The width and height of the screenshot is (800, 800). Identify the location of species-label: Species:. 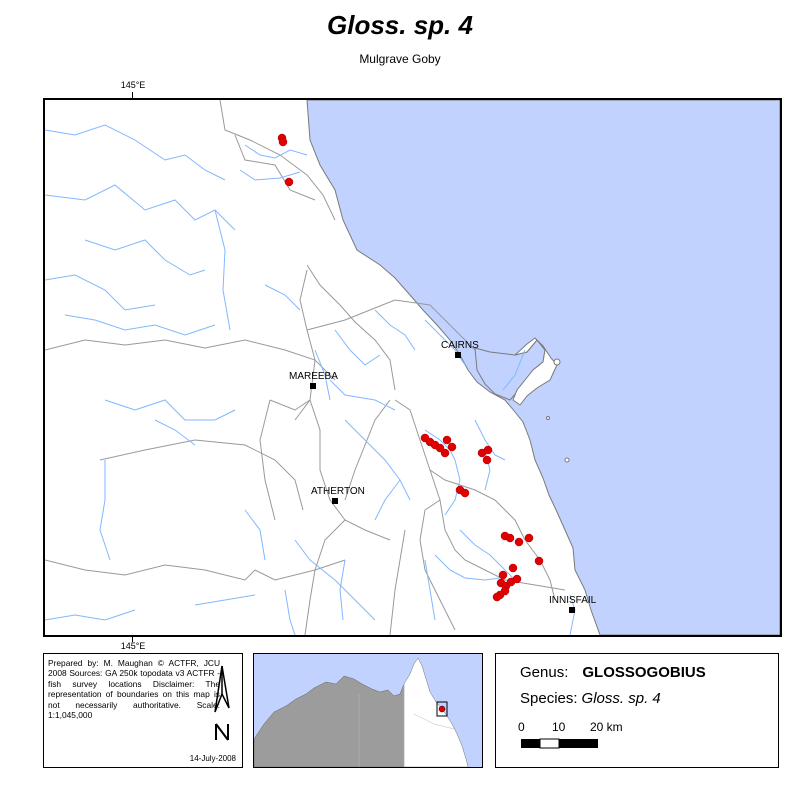
(549, 698).